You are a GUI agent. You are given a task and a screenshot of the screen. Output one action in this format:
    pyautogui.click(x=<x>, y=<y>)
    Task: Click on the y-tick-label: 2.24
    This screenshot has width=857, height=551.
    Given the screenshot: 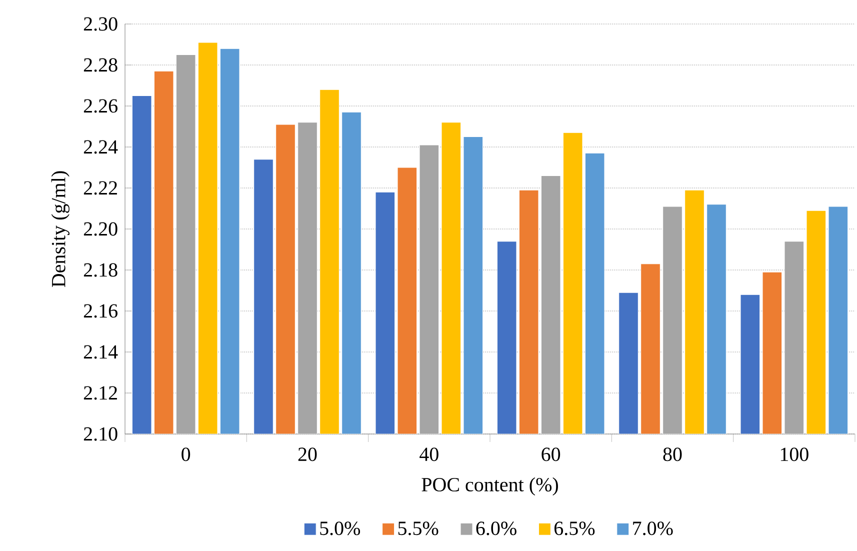 What is the action you would take?
    pyautogui.click(x=101, y=147)
    